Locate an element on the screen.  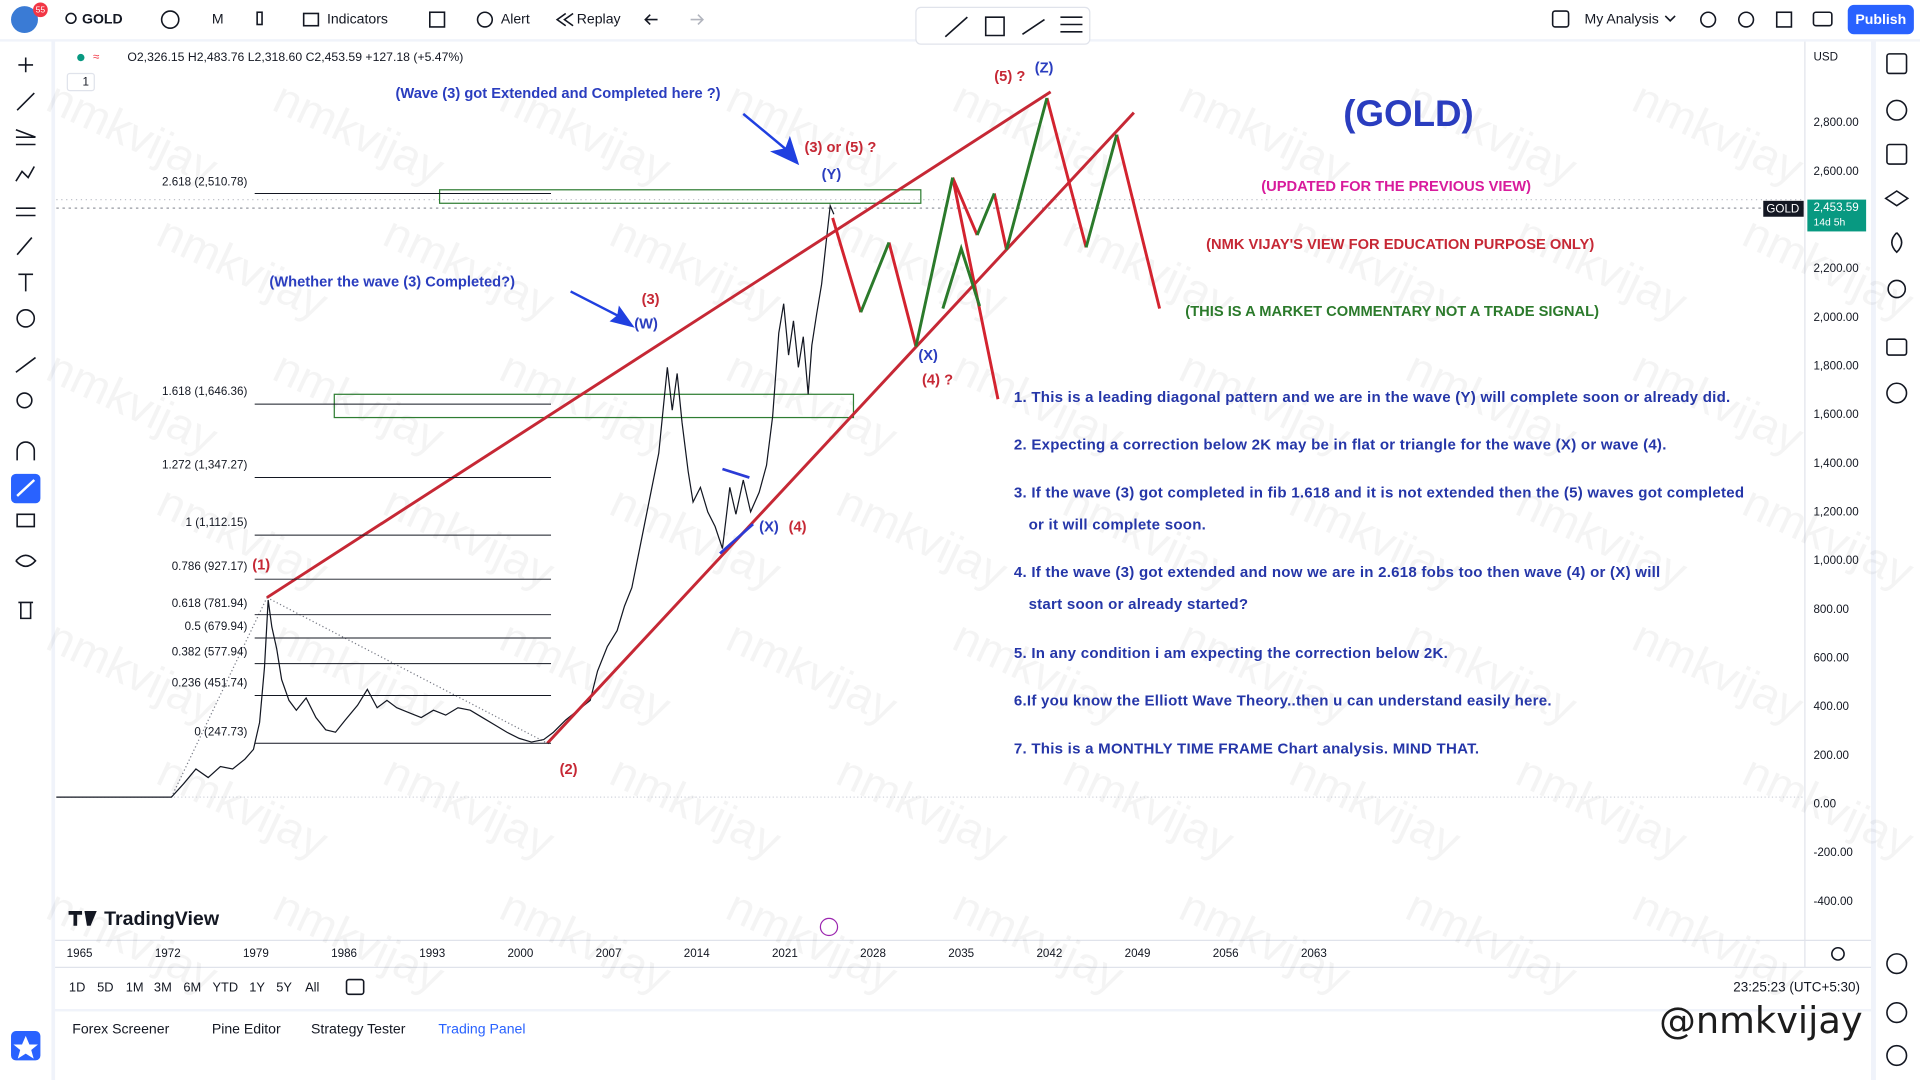
fullscreen is located at coordinates (1784, 19).